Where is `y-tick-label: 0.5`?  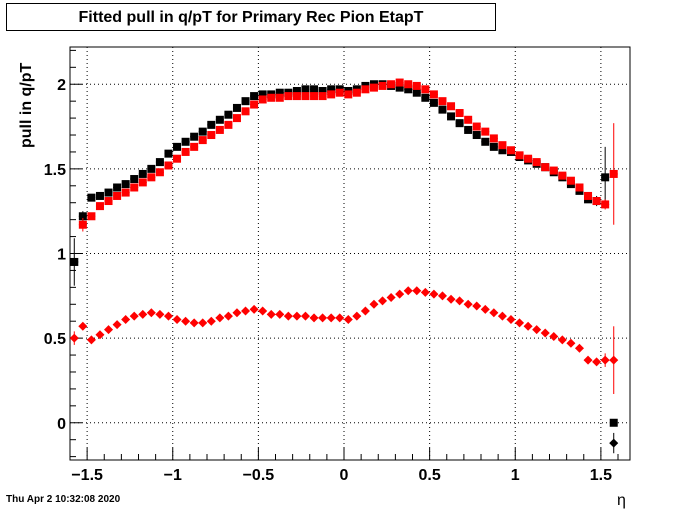
y-tick-label: 0.5 is located at coordinates (55, 339).